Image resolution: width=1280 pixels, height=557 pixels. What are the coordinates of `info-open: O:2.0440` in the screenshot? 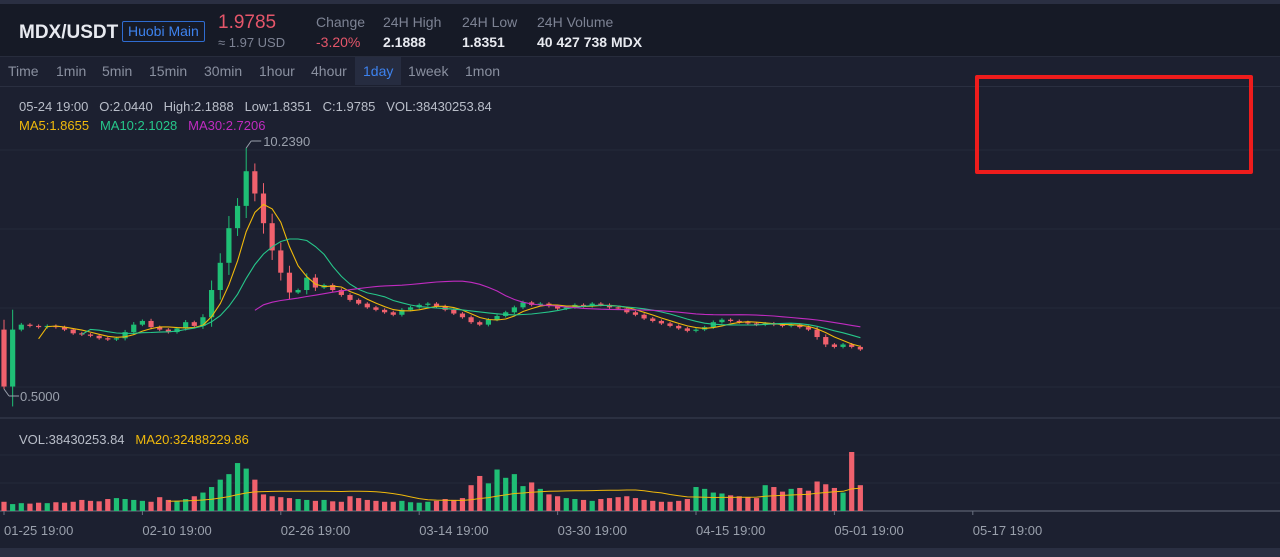 It's located at (126, 106).